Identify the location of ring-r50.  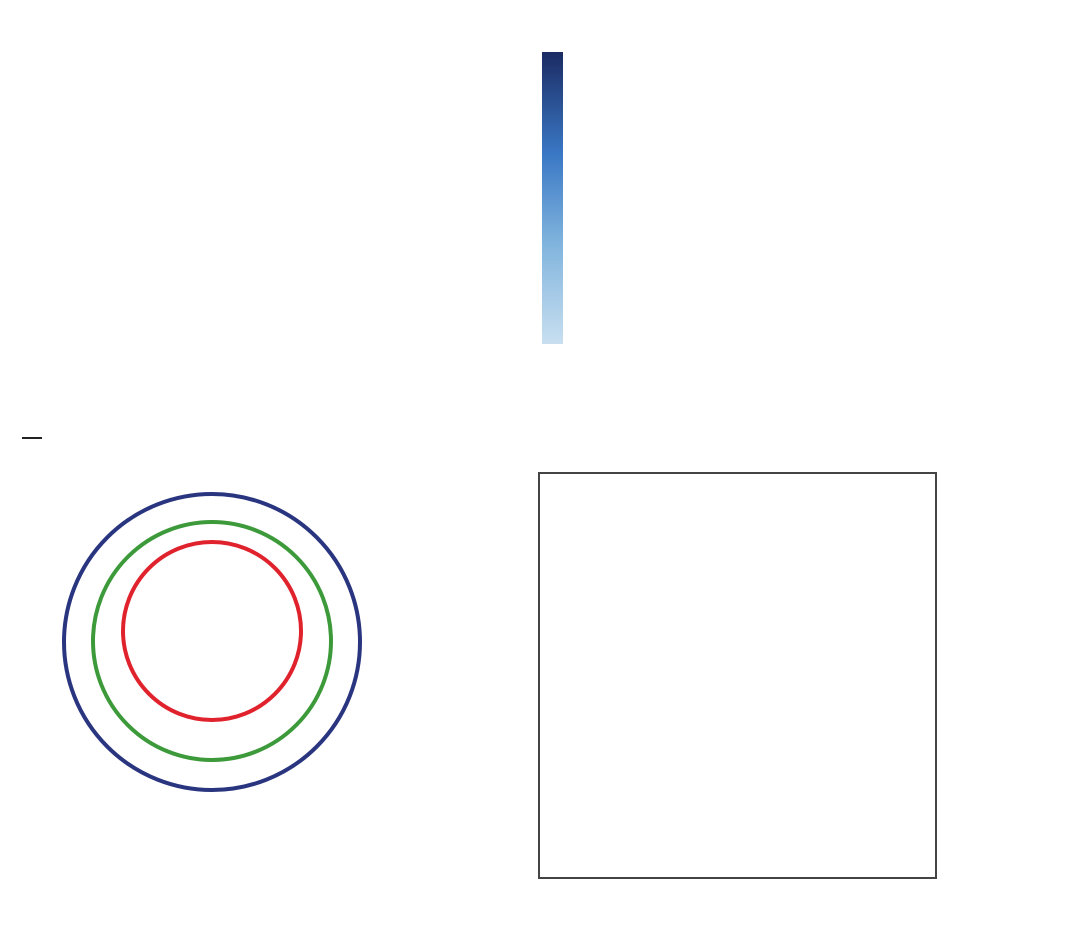
(212, 641).